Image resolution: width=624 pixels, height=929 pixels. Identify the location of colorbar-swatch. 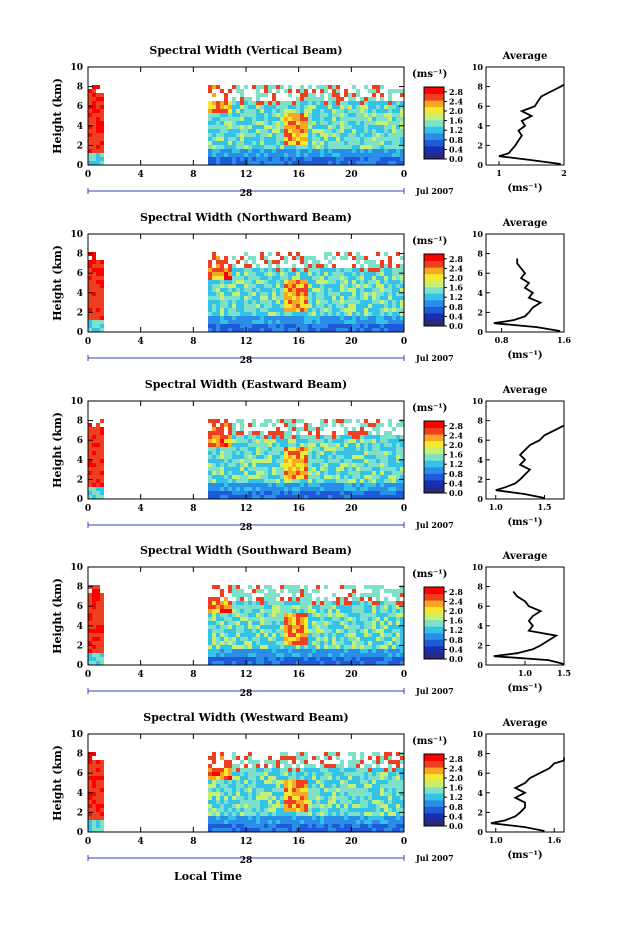
(434, 604).